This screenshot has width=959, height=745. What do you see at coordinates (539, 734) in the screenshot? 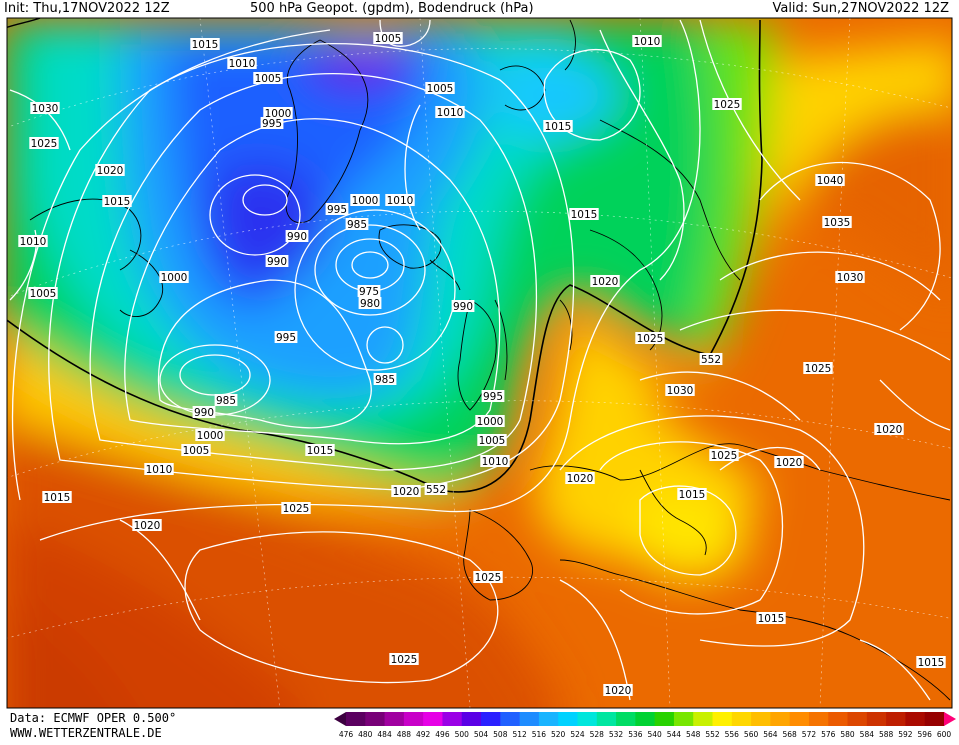
I see `colorbar-tick-label: 516` at bounding box center [539, 734].